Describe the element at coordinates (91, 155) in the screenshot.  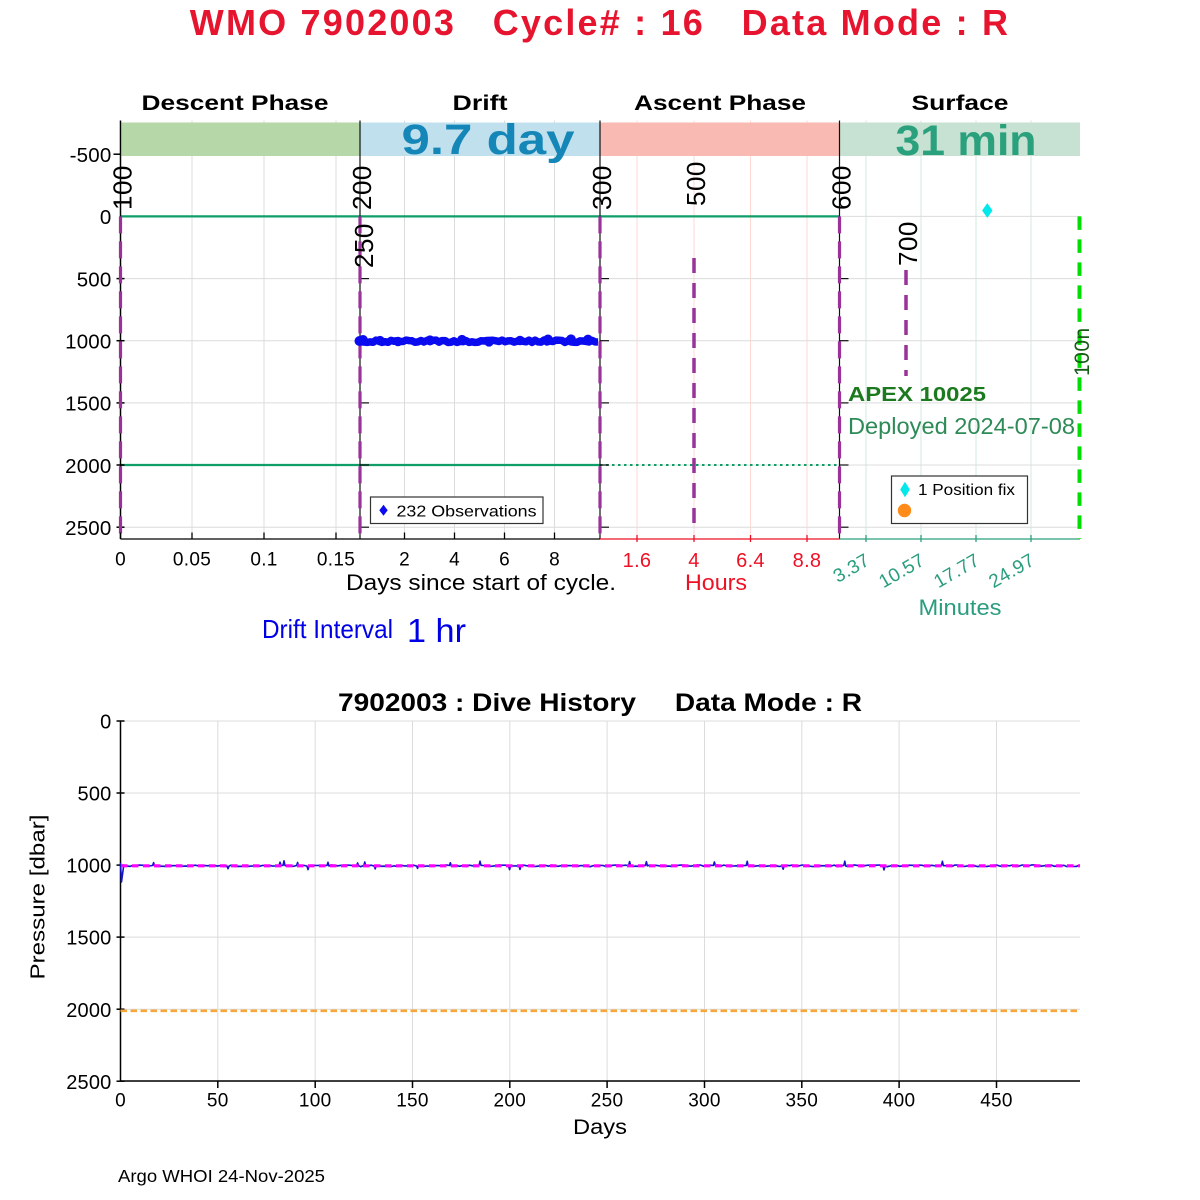
I see `svg-text: -500` at that location.